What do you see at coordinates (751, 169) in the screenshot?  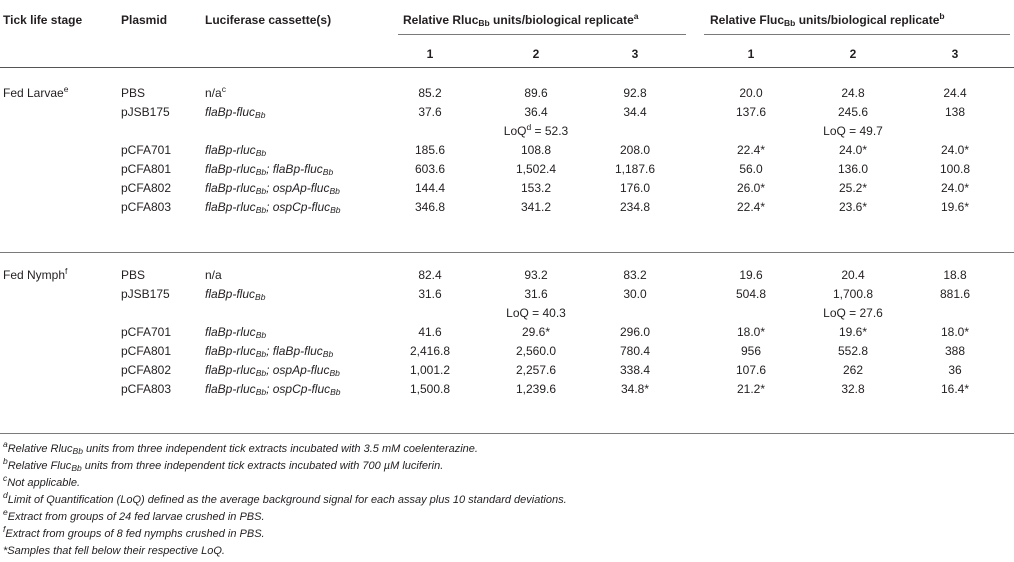 I see `fluc-rep-1-value: 56.0` at bounding box center [751, 169].